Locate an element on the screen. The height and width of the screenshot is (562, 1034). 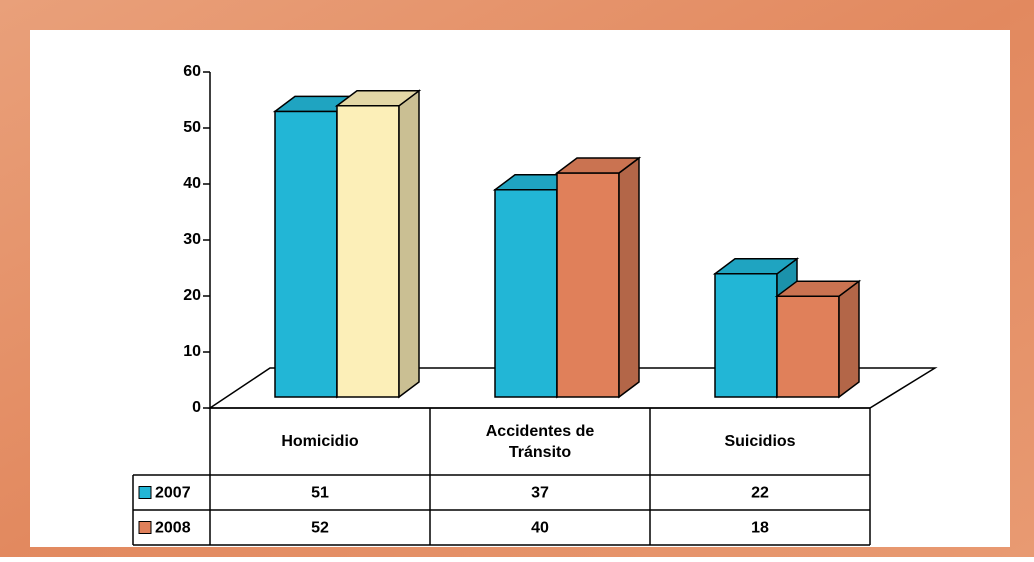
y-tick-label: 20 is located at coordinates (192, 295).